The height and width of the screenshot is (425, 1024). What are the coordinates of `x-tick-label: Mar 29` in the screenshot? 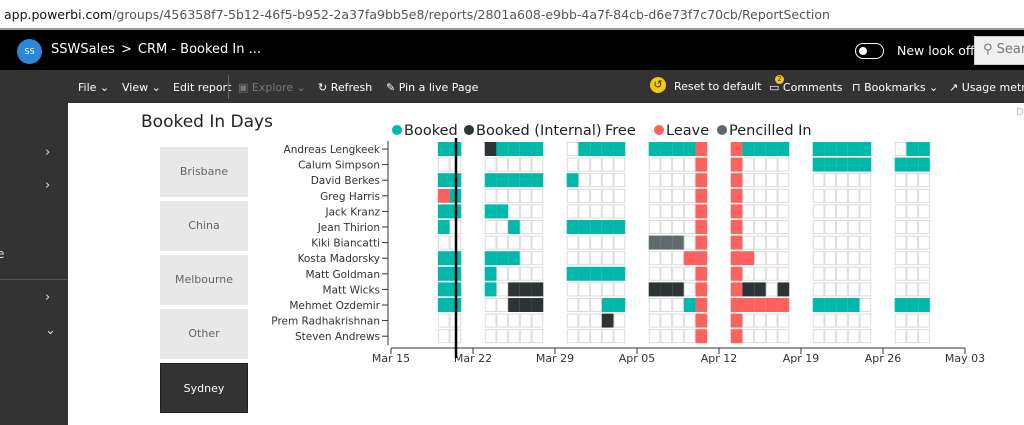 It's located at (555, 358).